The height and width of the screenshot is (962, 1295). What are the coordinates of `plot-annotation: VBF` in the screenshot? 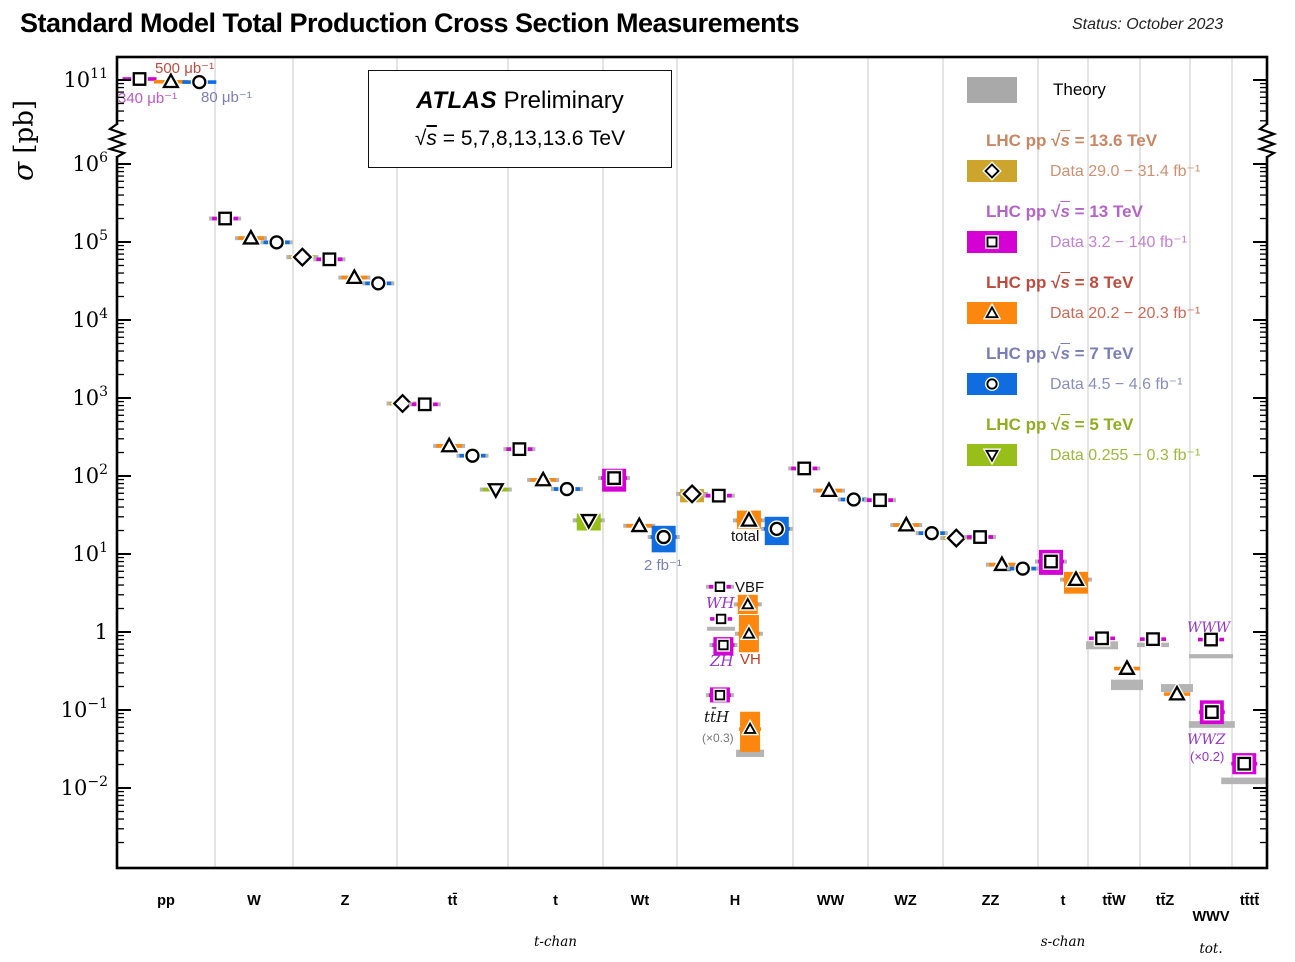 It's located at (749, 587).